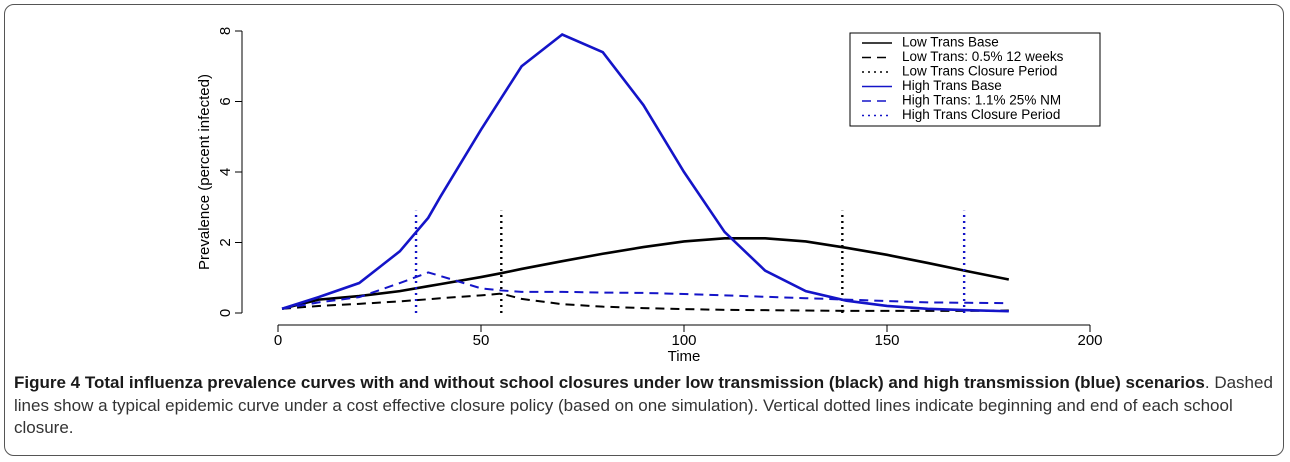 This screenshot has width=1290, height=462. What do you see at coordinates (981, 114) in the screenshot?
I see `legend-label: High Trans Closure Period` at bounding box center [981, 114].